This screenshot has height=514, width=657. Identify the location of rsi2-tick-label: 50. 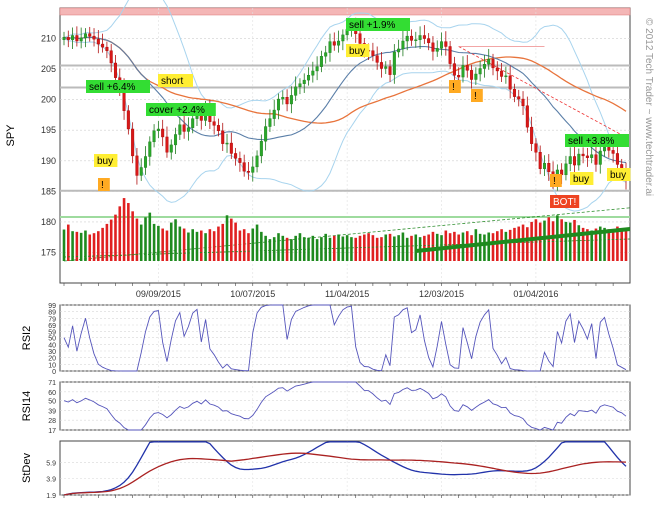
(52, 339).